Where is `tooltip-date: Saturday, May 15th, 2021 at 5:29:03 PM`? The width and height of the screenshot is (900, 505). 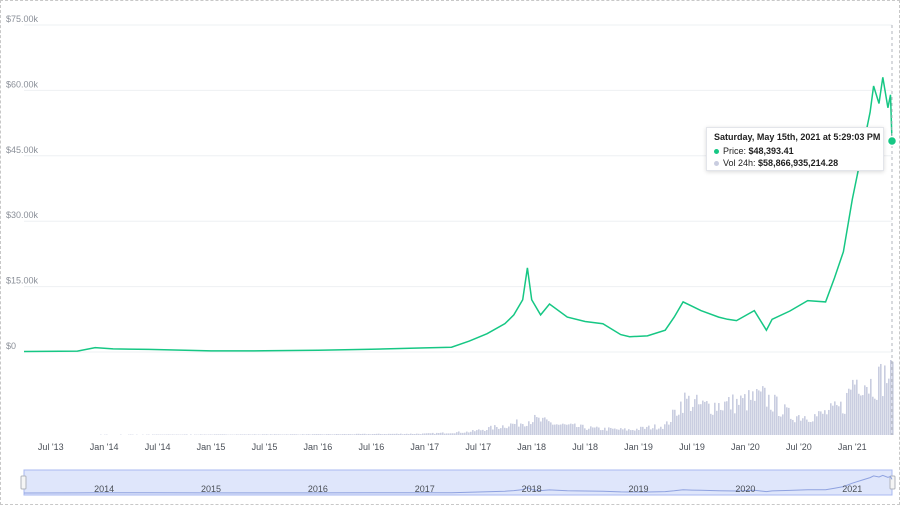
tooltip-date: Saturday, May 15th, 2021 at 5:29:03 PM is located at coordinates (797, 137).